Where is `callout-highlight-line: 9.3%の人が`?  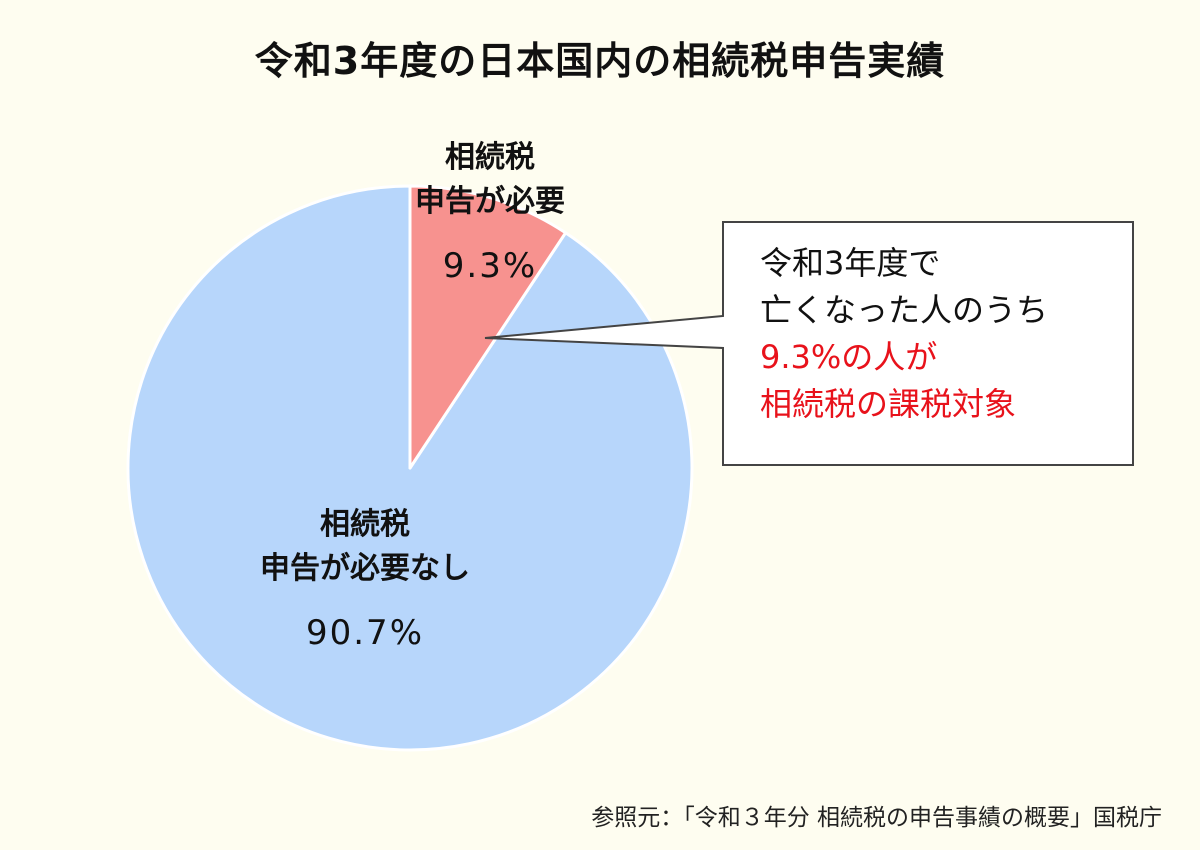
callout-highlight-line: 9.3%の人が is located at coordinates (849, 357).